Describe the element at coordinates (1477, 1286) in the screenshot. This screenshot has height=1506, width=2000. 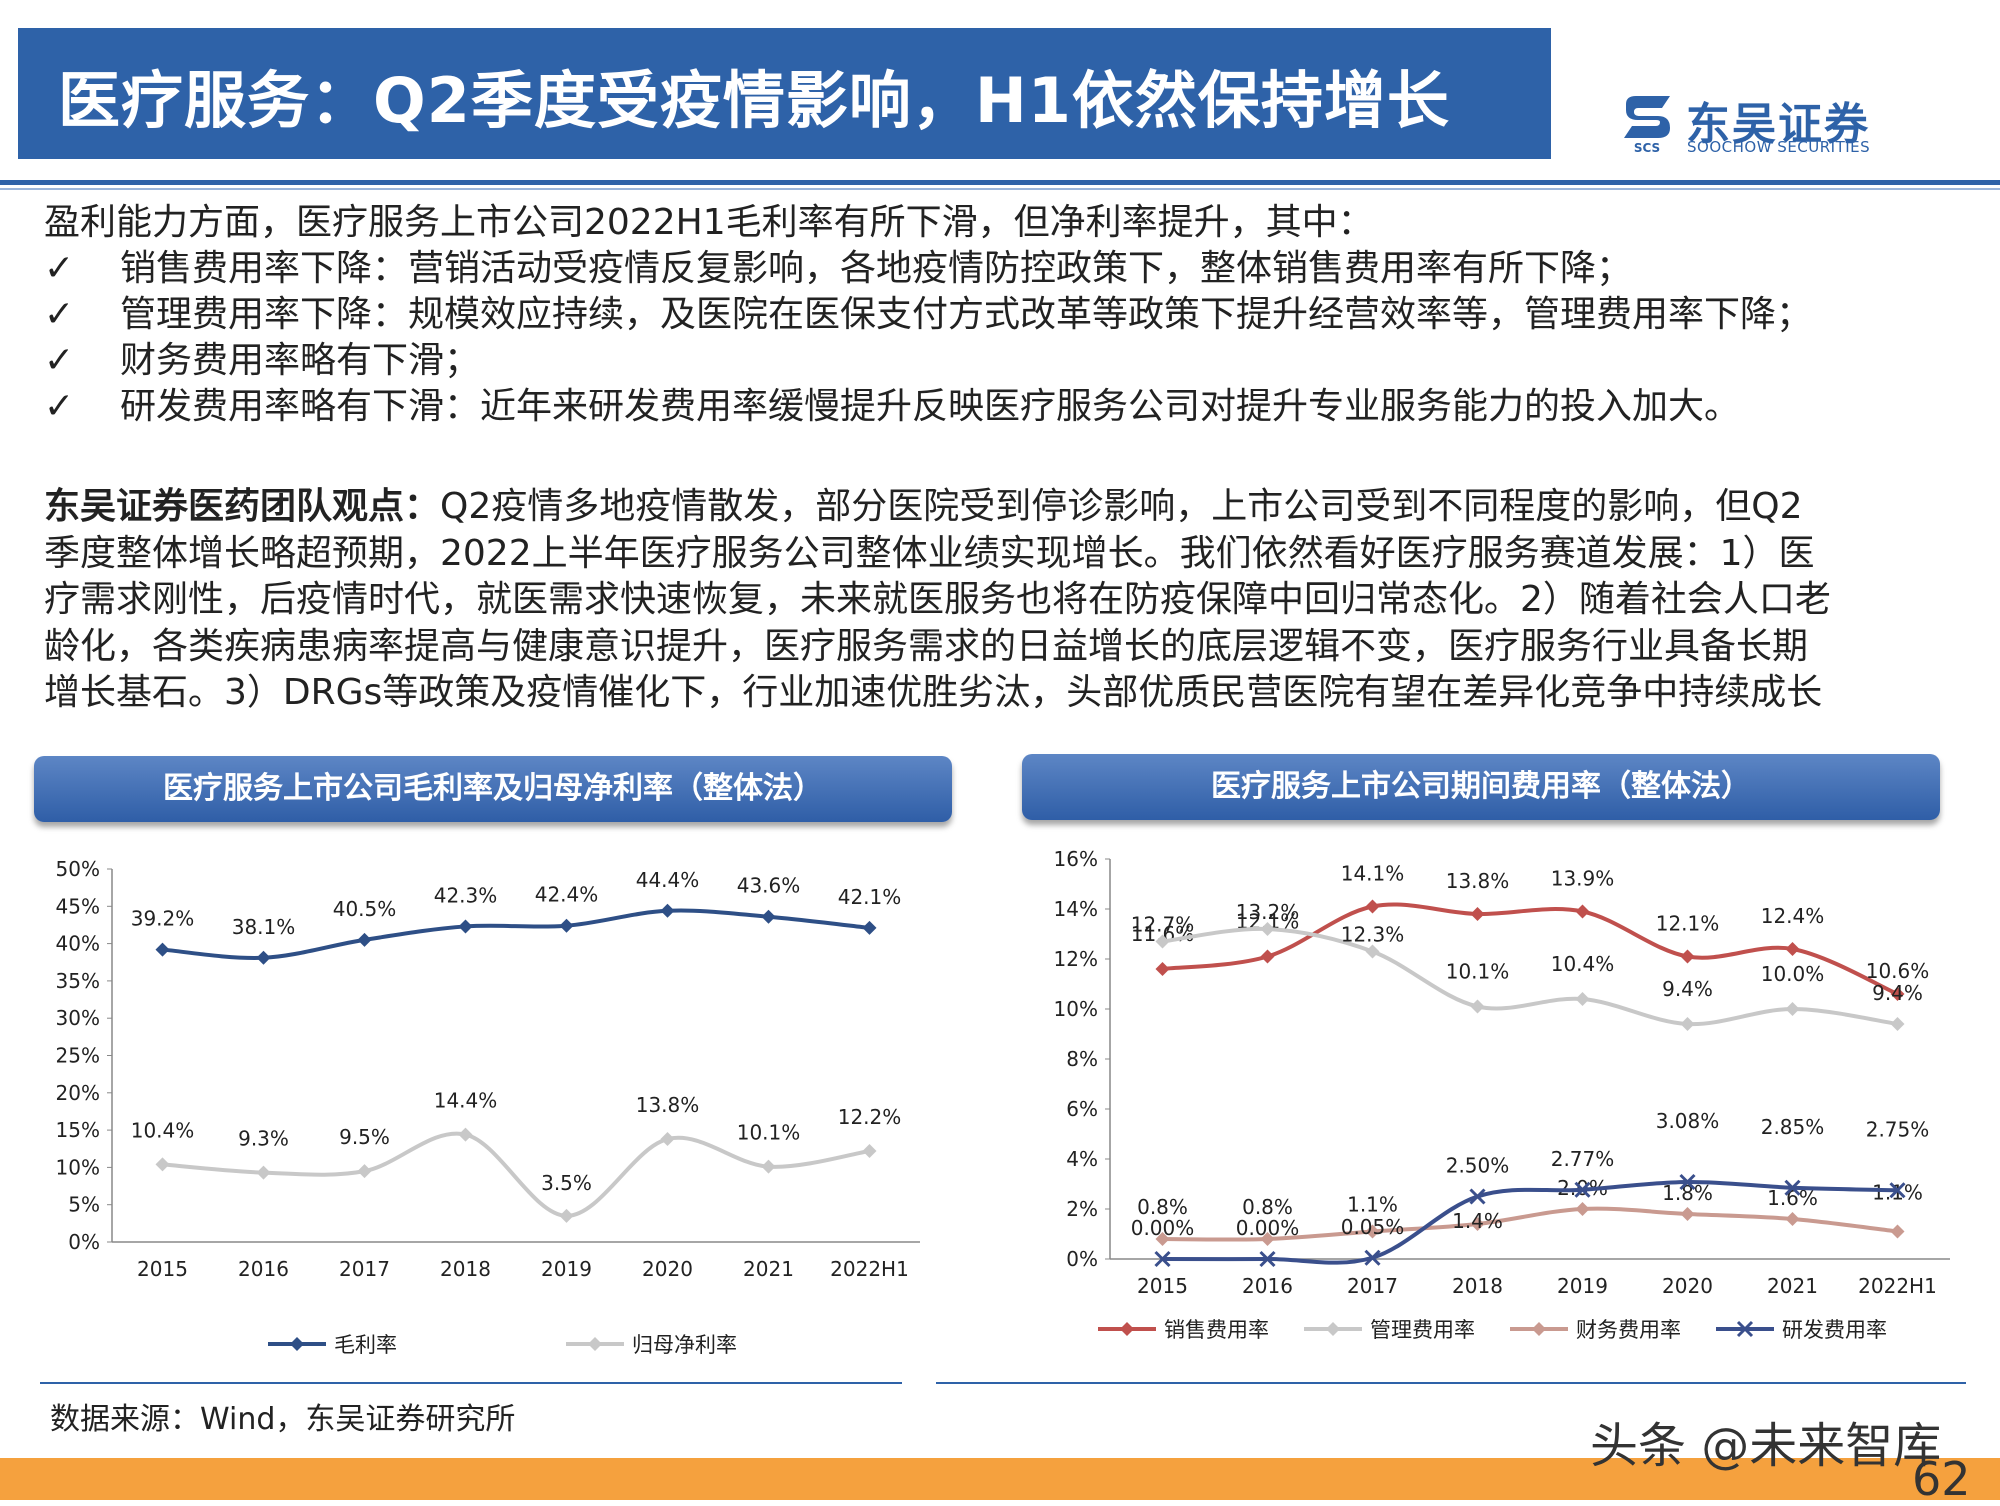
I see `x-tick-label: 2018` at that location.